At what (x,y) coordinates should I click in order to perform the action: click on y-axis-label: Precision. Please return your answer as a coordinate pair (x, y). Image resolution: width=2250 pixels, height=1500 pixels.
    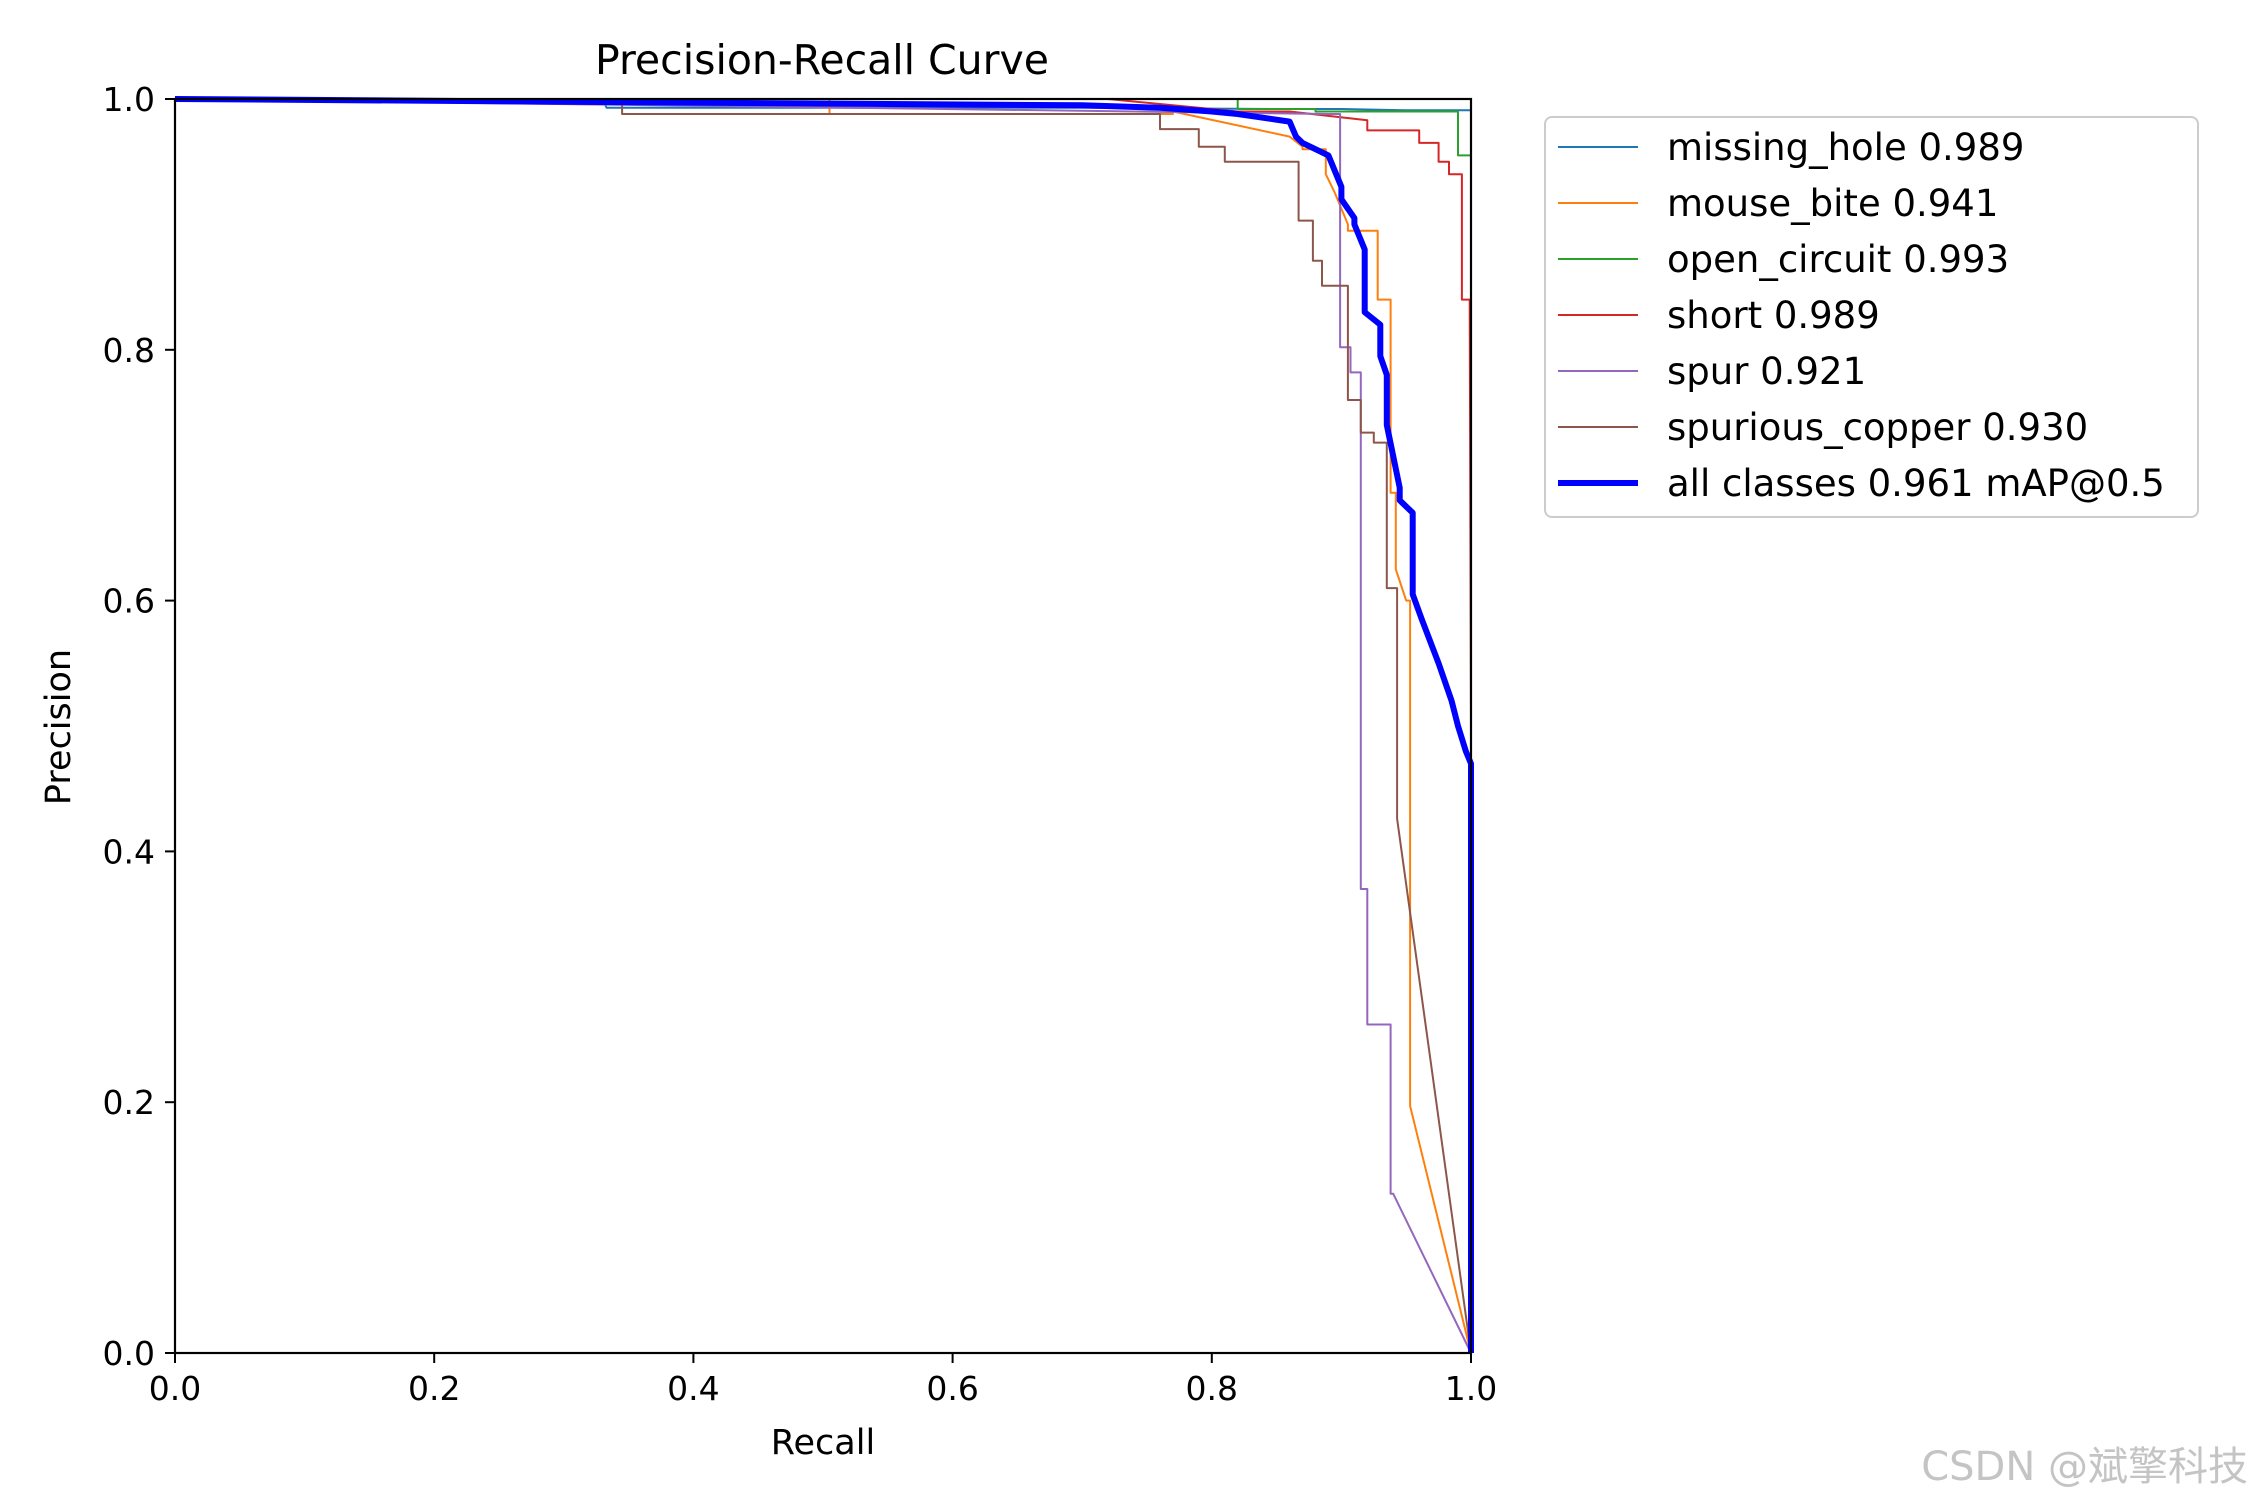
    Looking at the image, I should click on (59, 727).